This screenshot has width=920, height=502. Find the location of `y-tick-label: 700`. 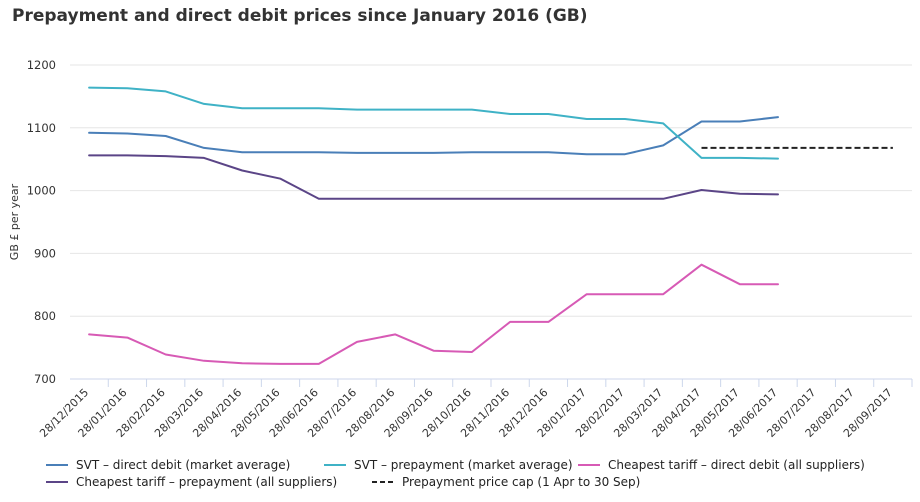

y-tick-label: 700 is located at coordinates (45, 379).